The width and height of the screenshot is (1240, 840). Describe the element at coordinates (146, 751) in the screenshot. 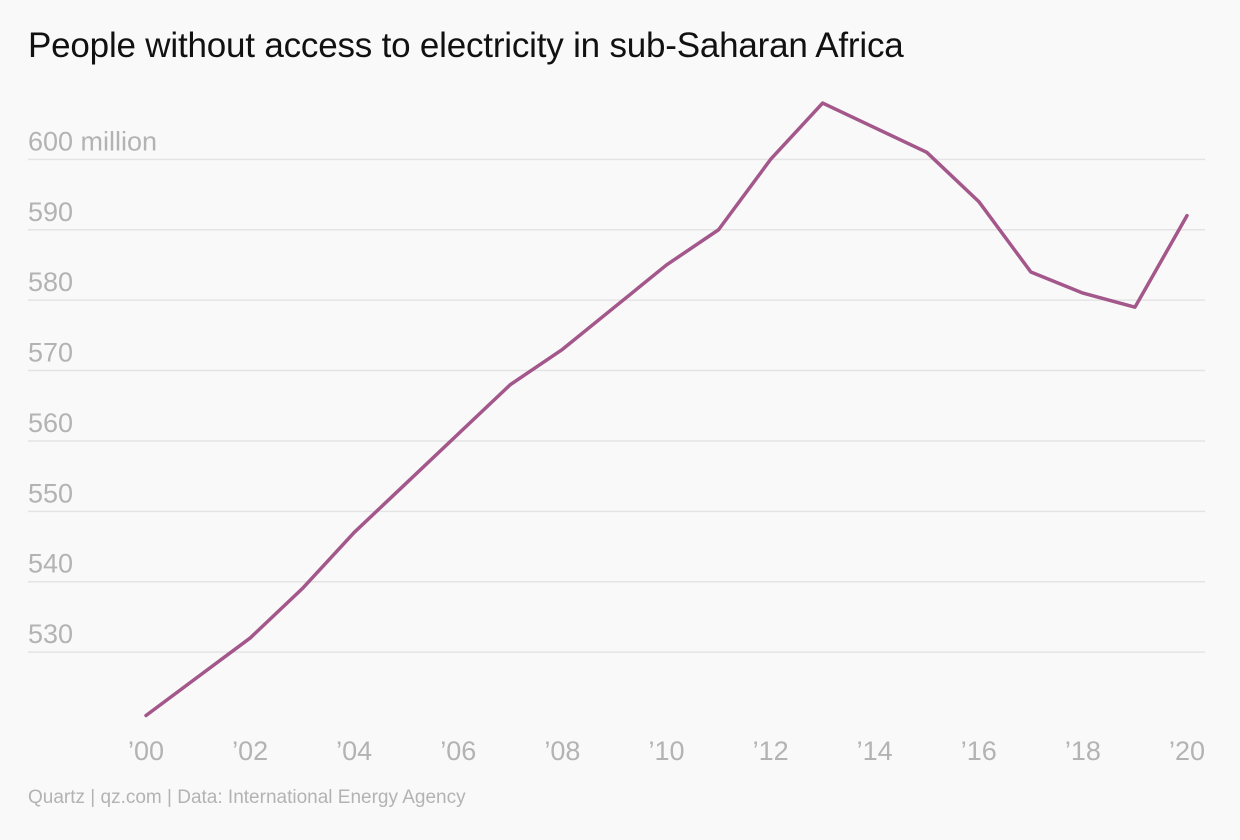

I see `x-tick-label-2000: ’00` at that location.